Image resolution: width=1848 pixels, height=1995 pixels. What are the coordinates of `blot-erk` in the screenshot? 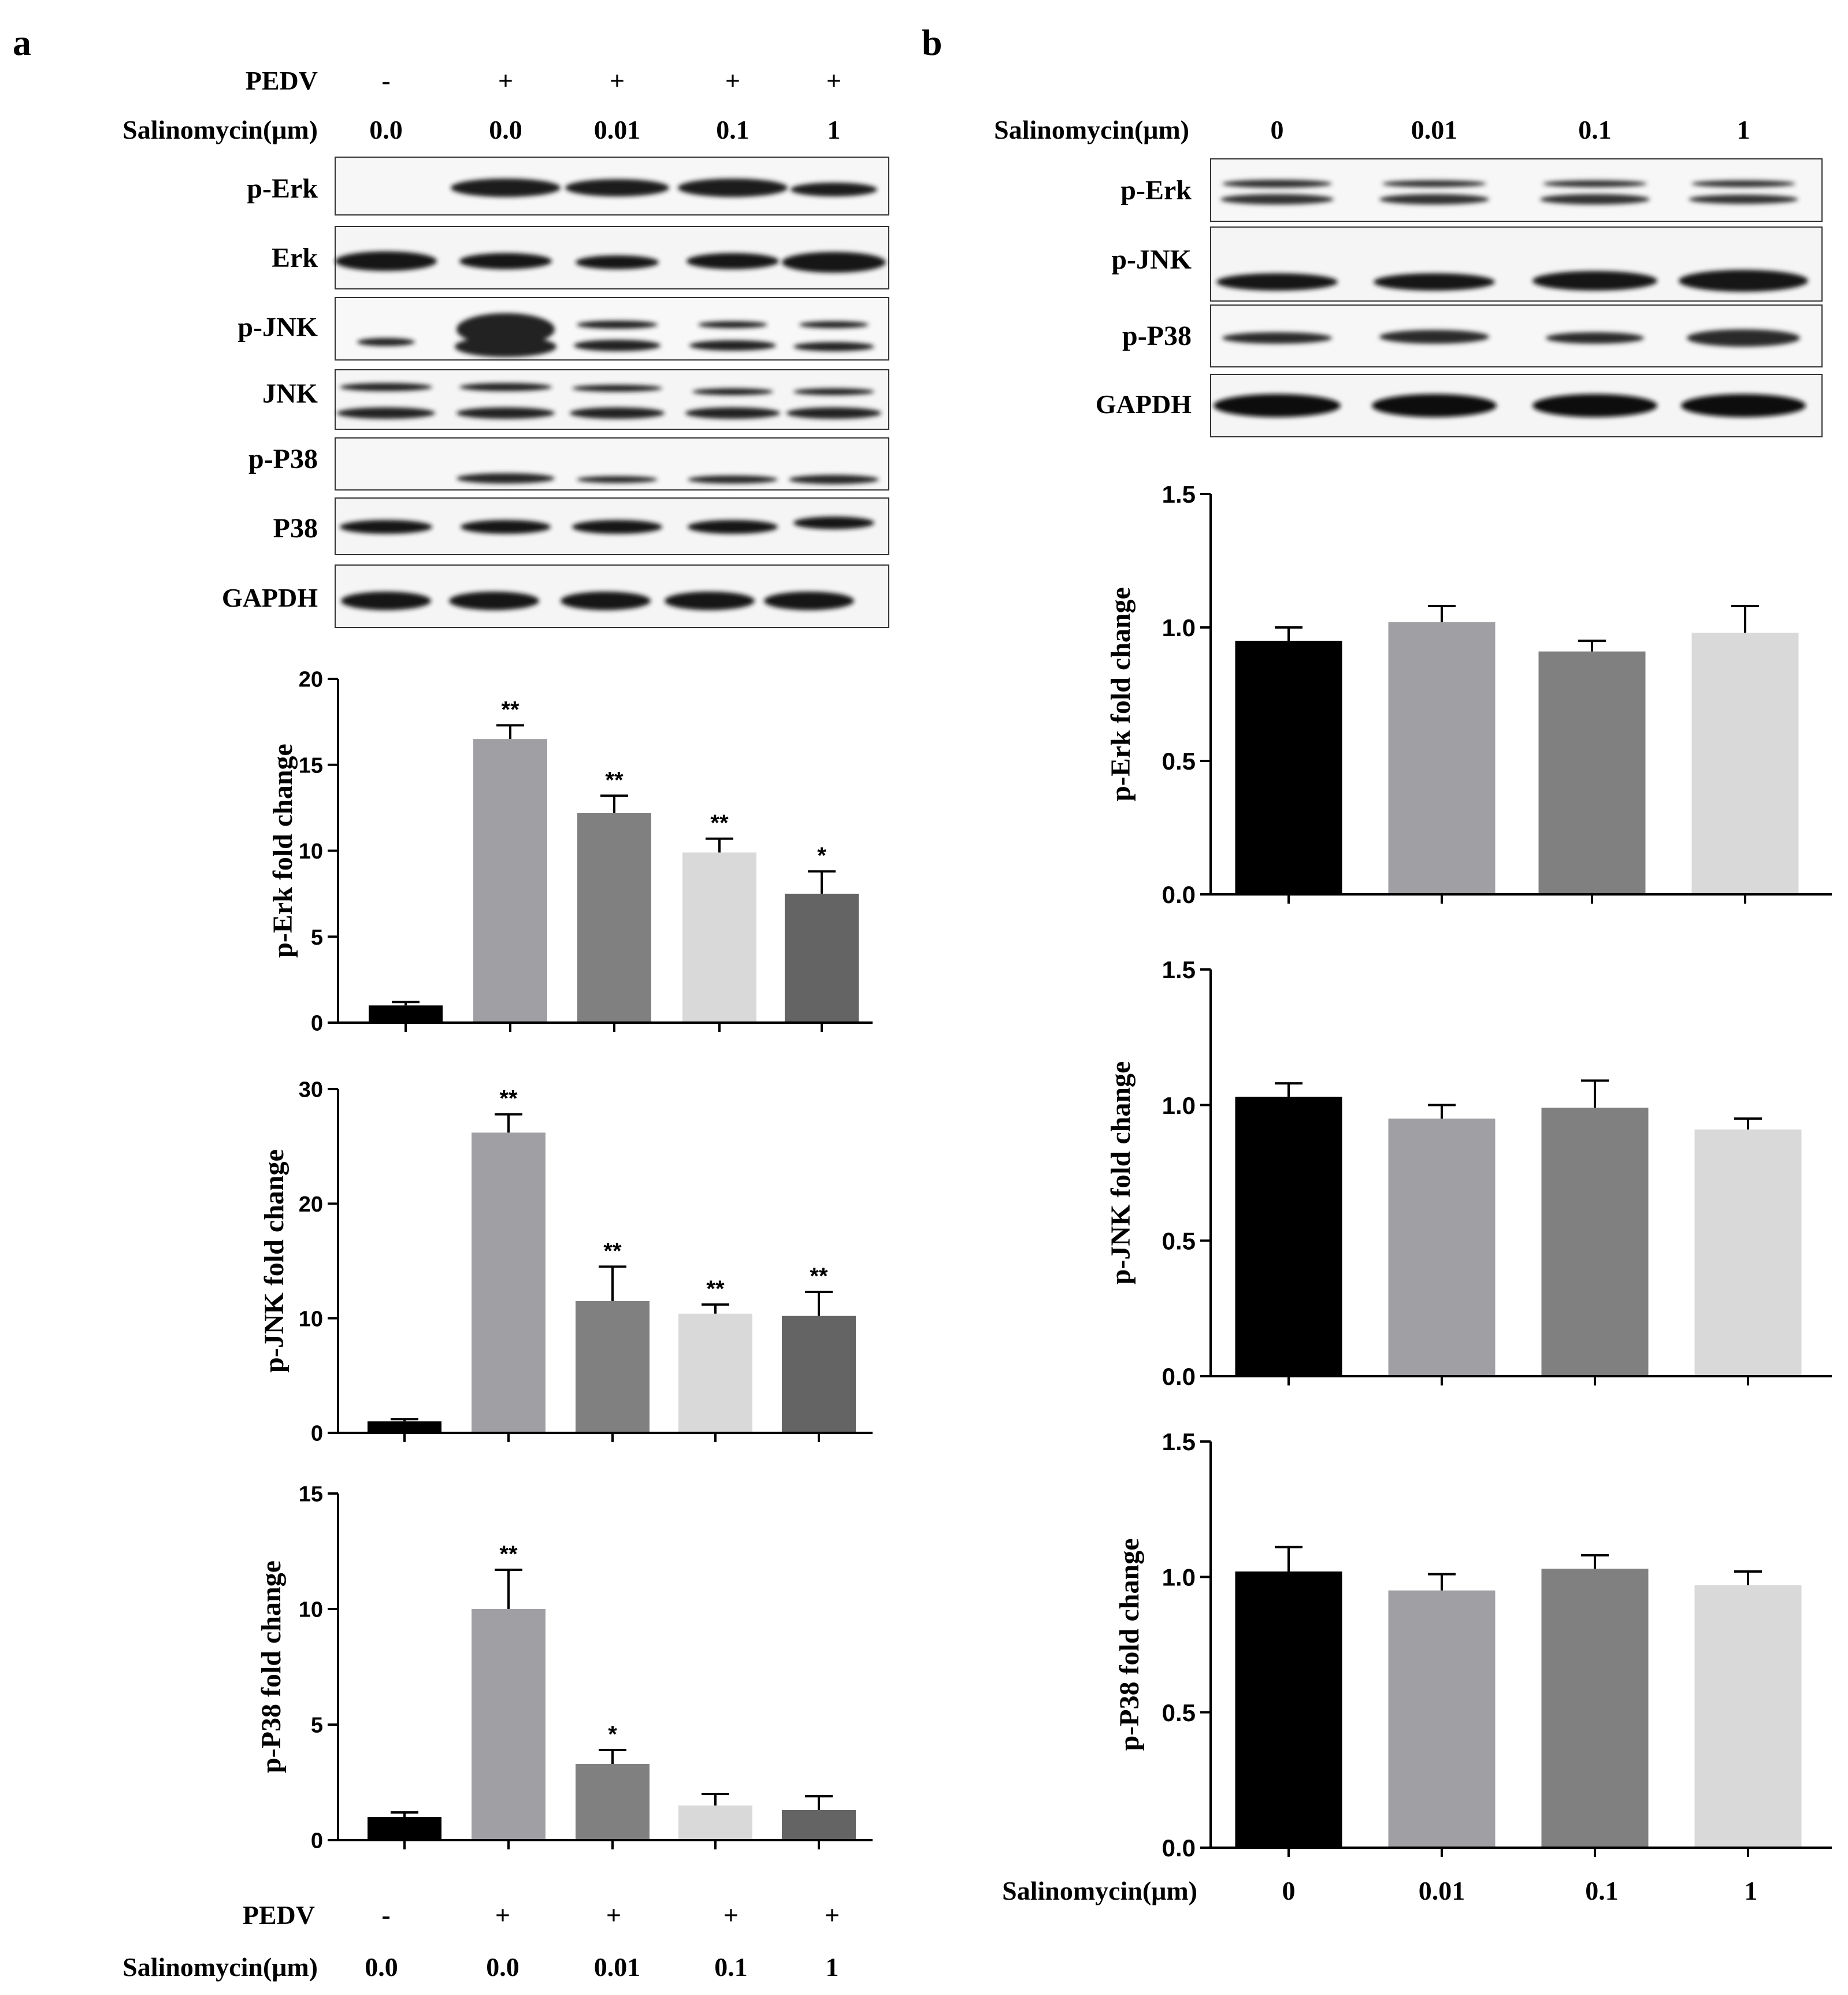 It's located at (612, 257).